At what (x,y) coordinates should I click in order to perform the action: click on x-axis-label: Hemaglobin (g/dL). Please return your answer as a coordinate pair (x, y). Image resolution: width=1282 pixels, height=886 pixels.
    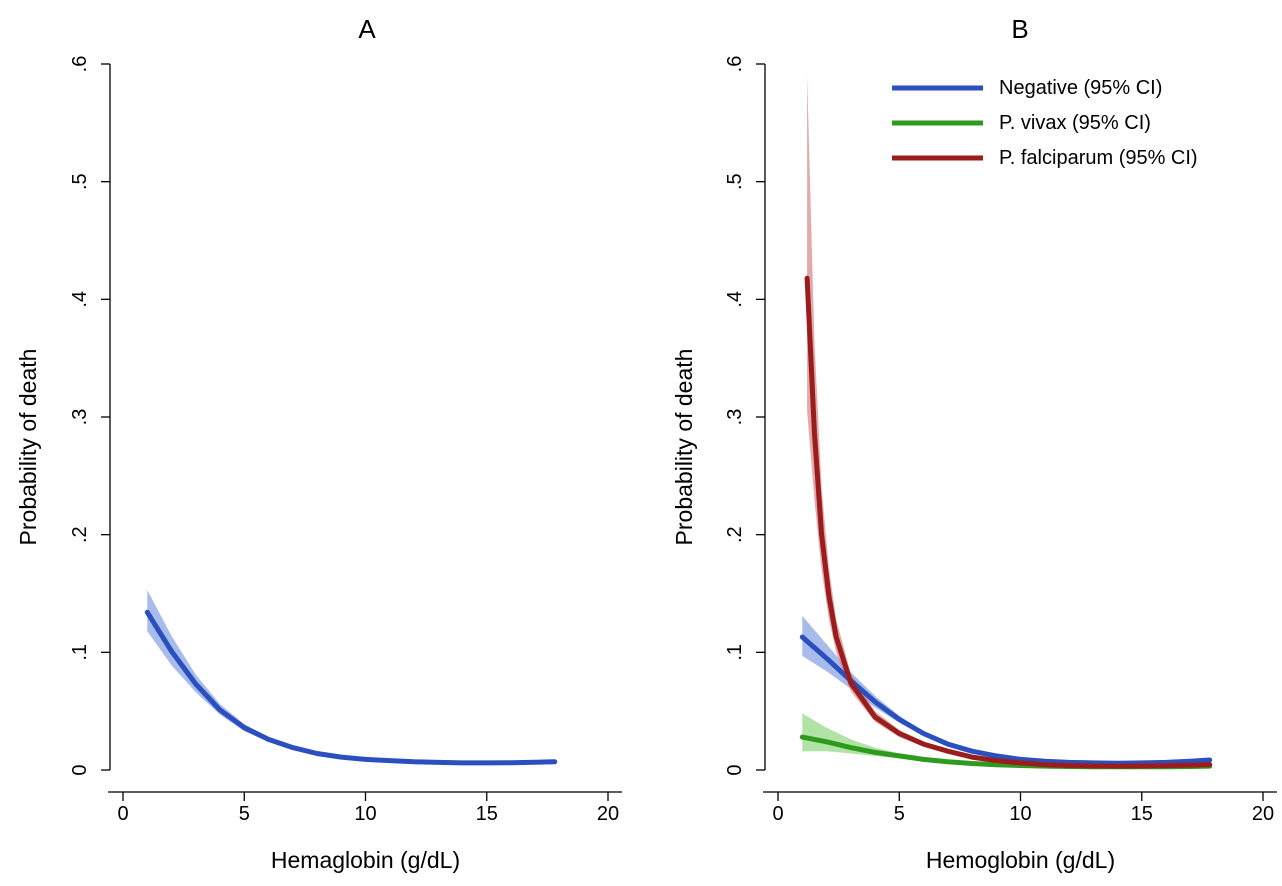
    Looking at the image, I should click on (365, 860).